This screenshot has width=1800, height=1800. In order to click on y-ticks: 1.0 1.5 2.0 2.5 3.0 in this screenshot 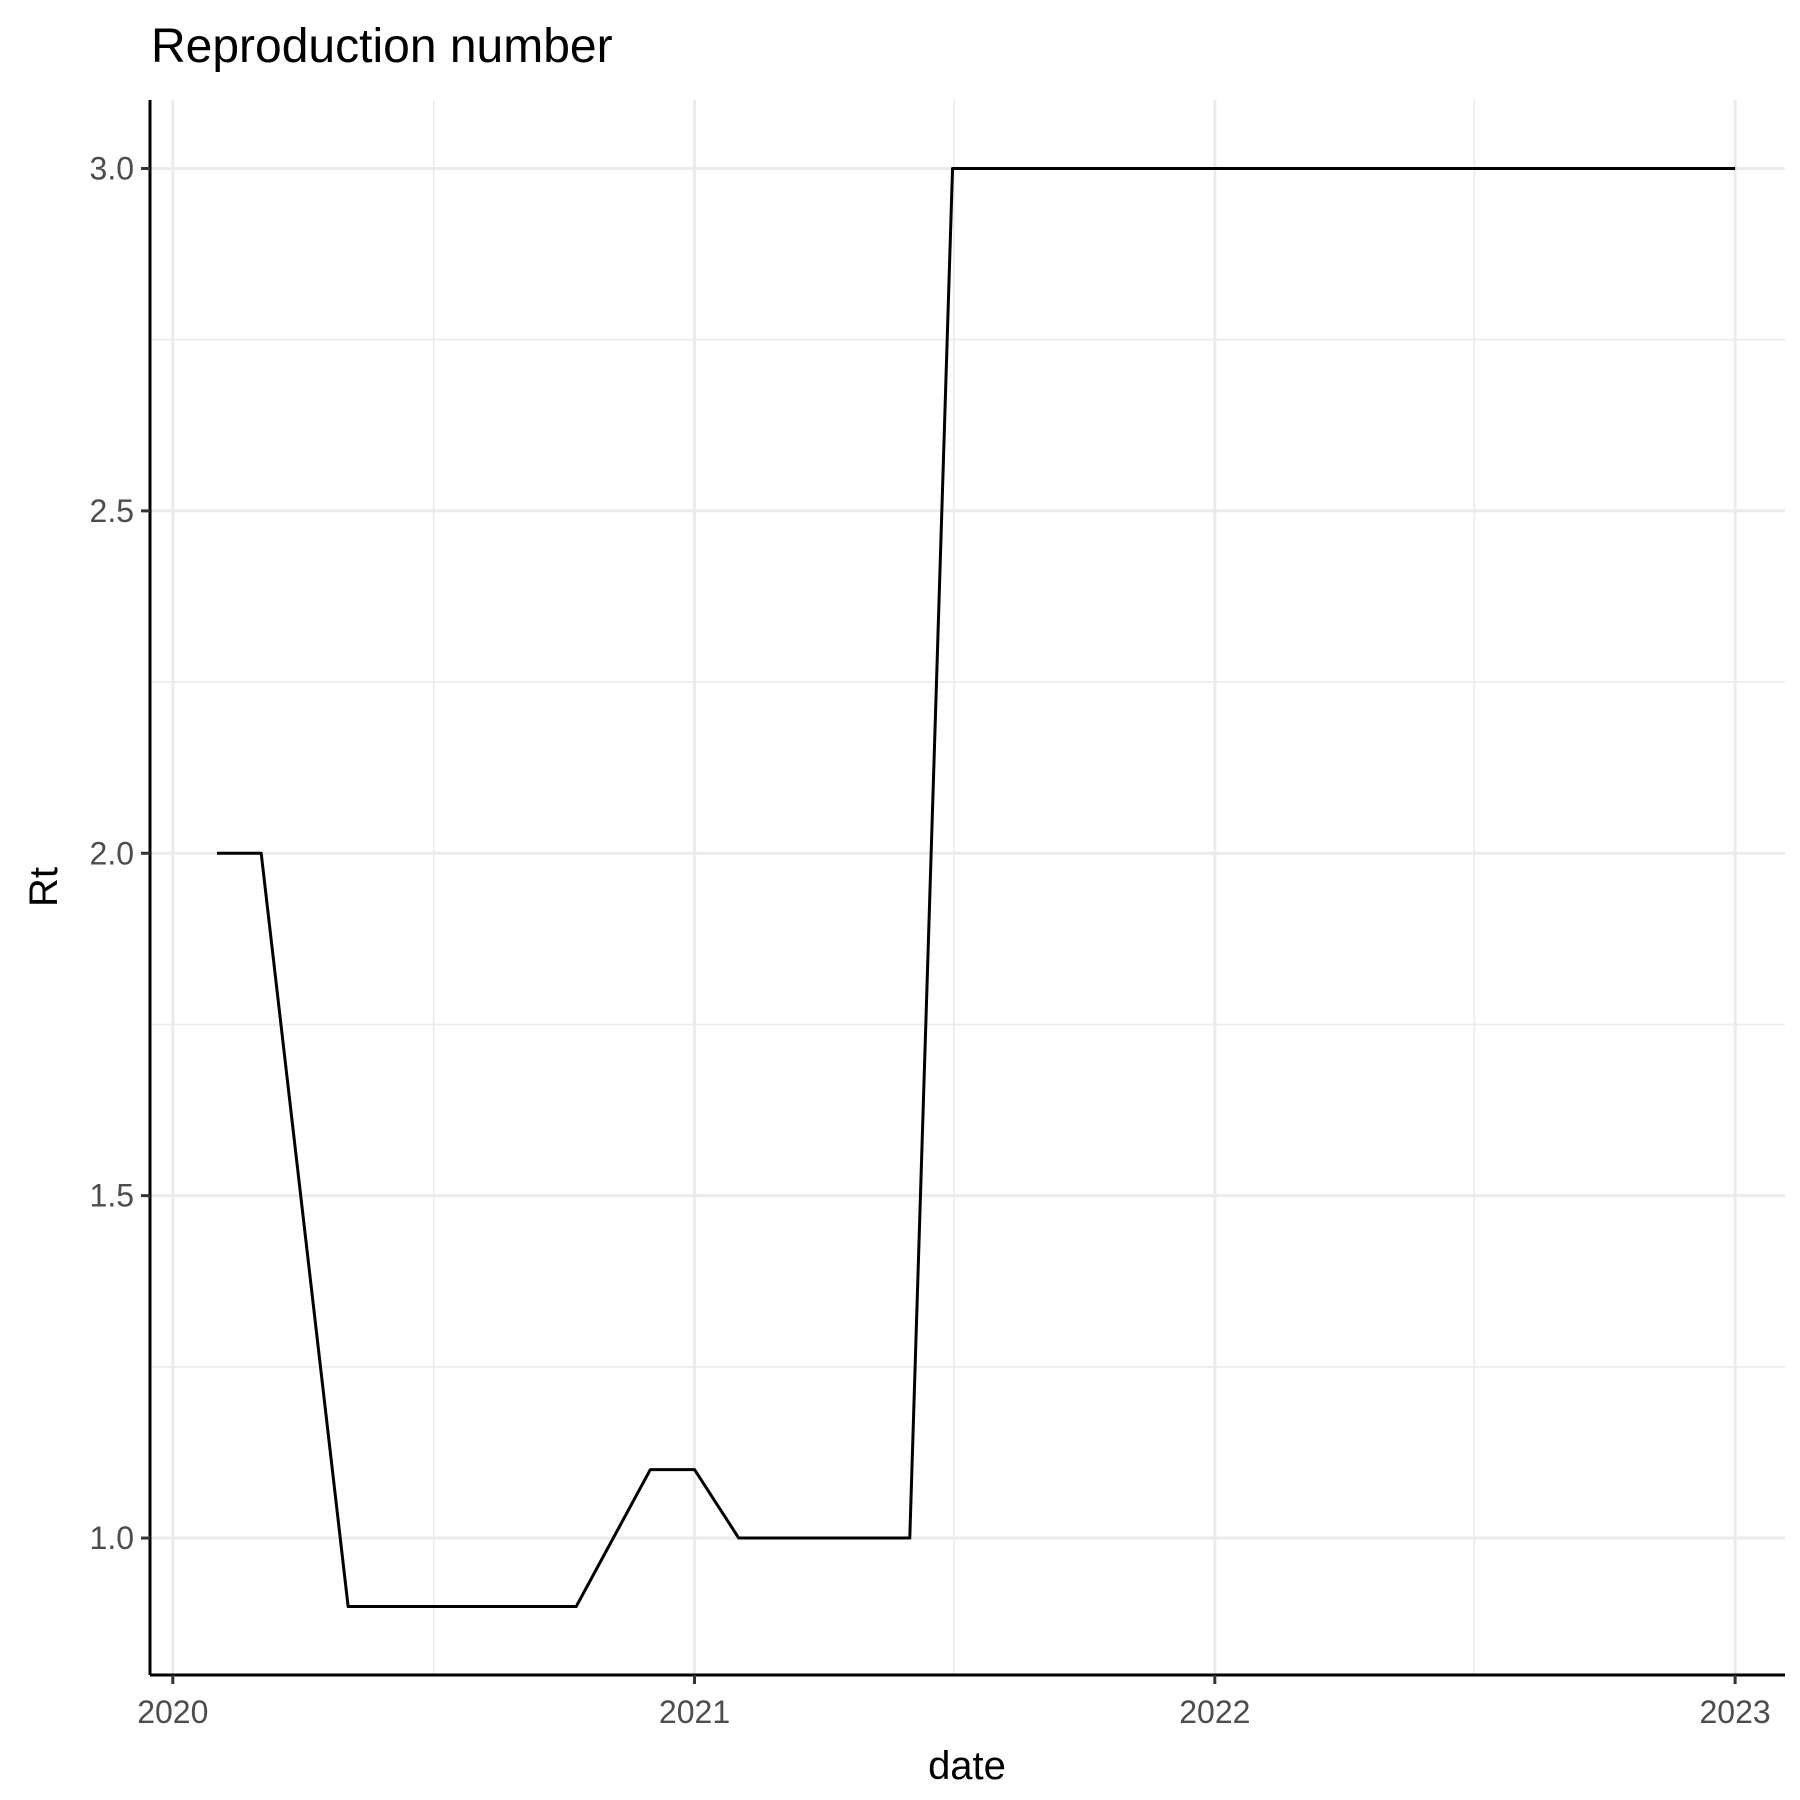, I will do `click(120, 853)`.